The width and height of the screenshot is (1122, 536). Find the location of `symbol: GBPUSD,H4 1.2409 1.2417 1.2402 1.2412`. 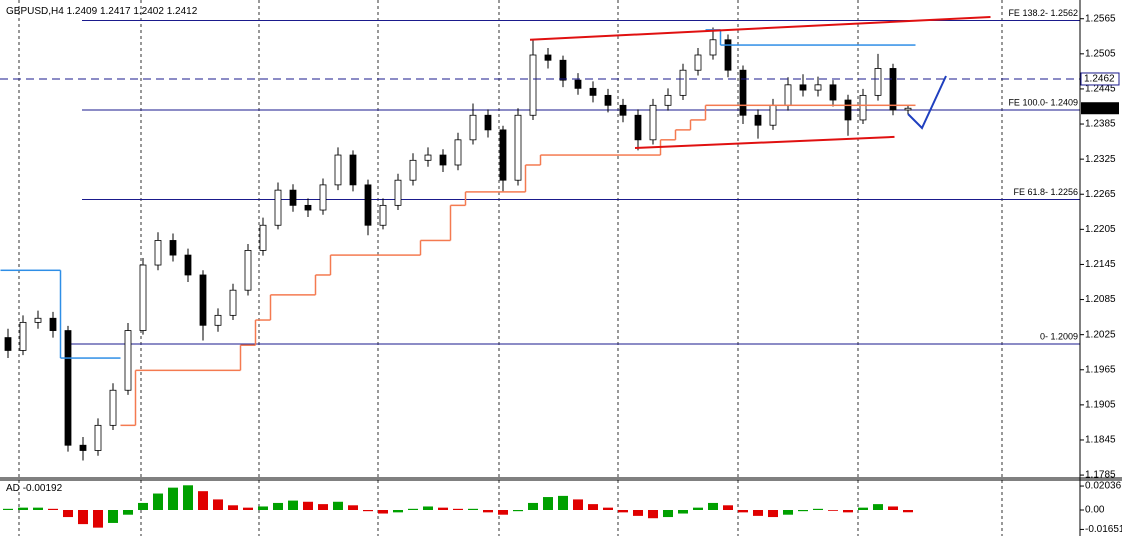

symbol: GBPUSD,H4 1.2409 1.2417 1.2402 1.2412 is located at coordinates (102, 11).